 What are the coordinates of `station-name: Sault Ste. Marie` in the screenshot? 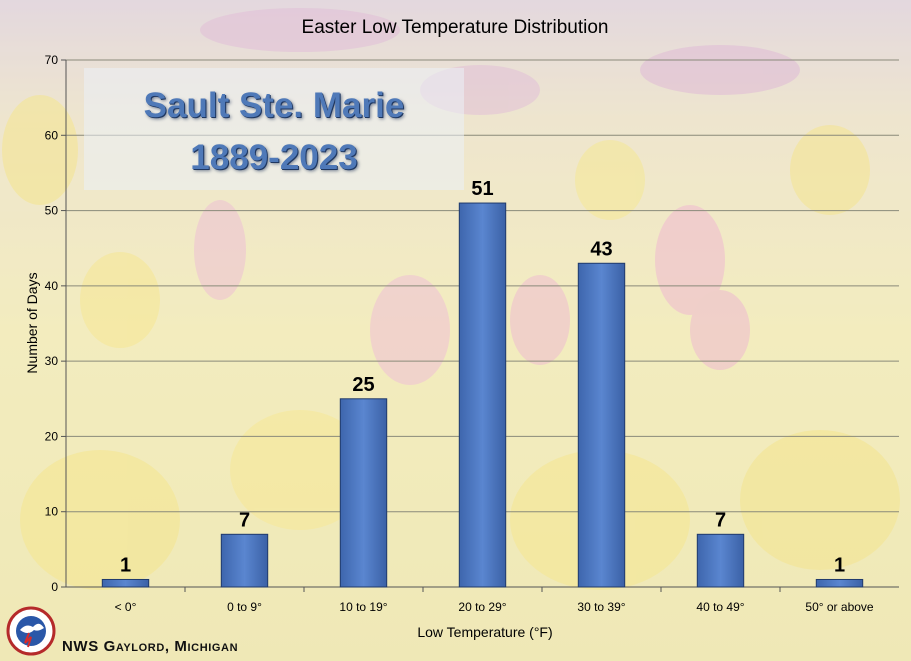 It's located at (274, 105).